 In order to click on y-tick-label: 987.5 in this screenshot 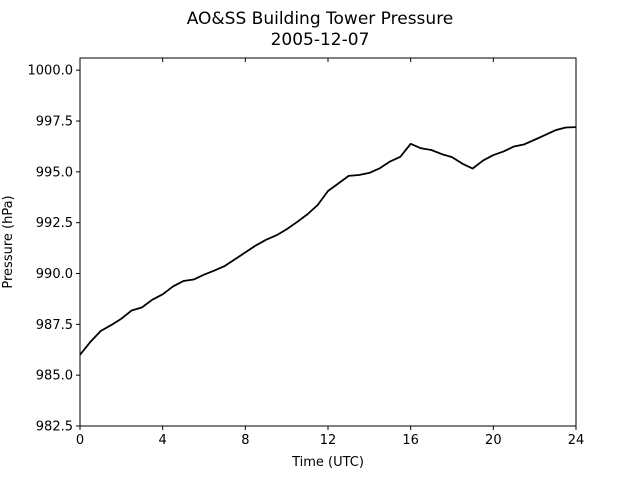, I will do `click(54, 325)`.